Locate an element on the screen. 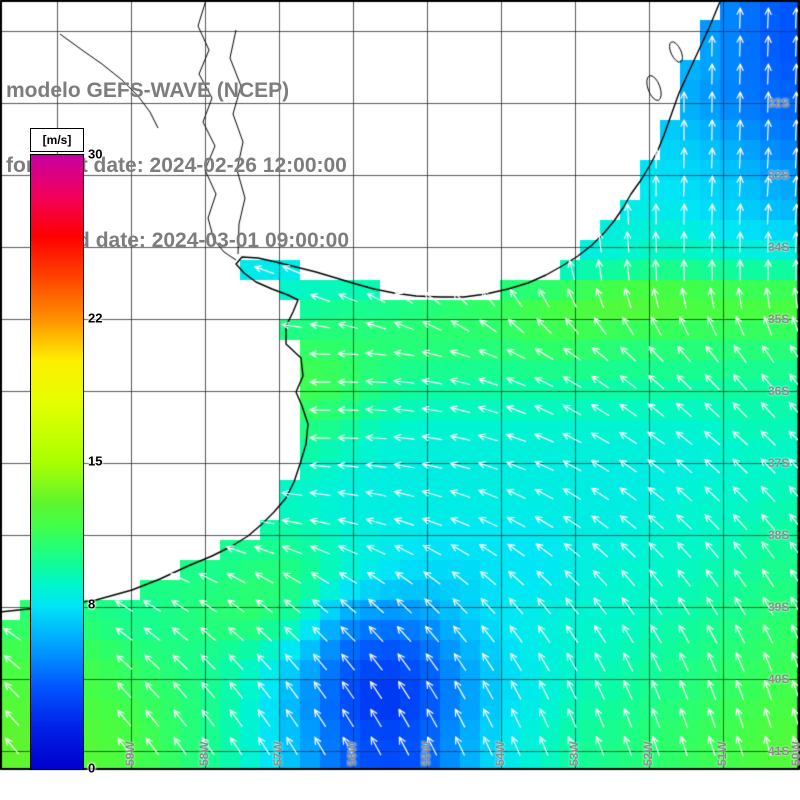 This screenshot has height=800, width=800. colorbar-tick: 15 is located at coordinates (95, 461).